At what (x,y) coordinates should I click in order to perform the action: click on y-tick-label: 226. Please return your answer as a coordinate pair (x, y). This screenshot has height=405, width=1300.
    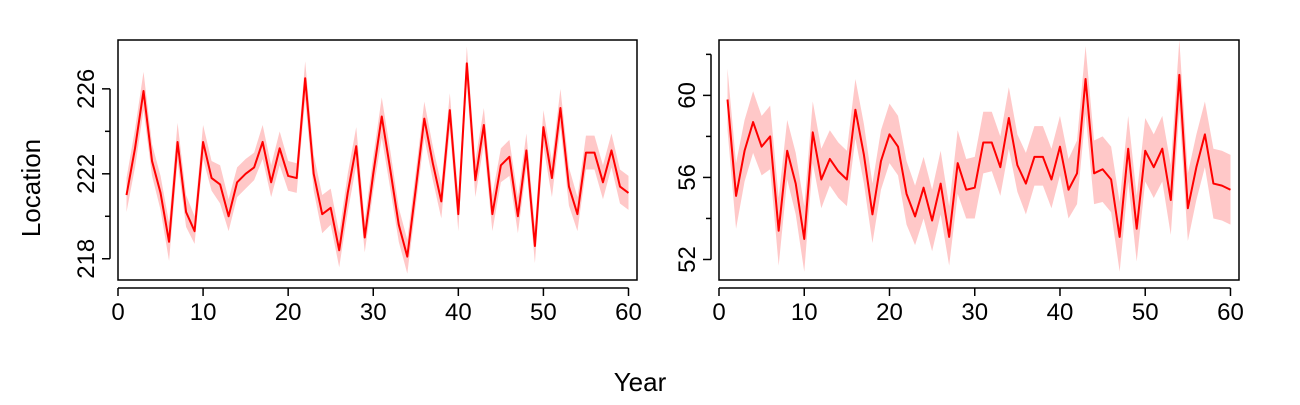
    Looking at the image, I should click on (86, 89).